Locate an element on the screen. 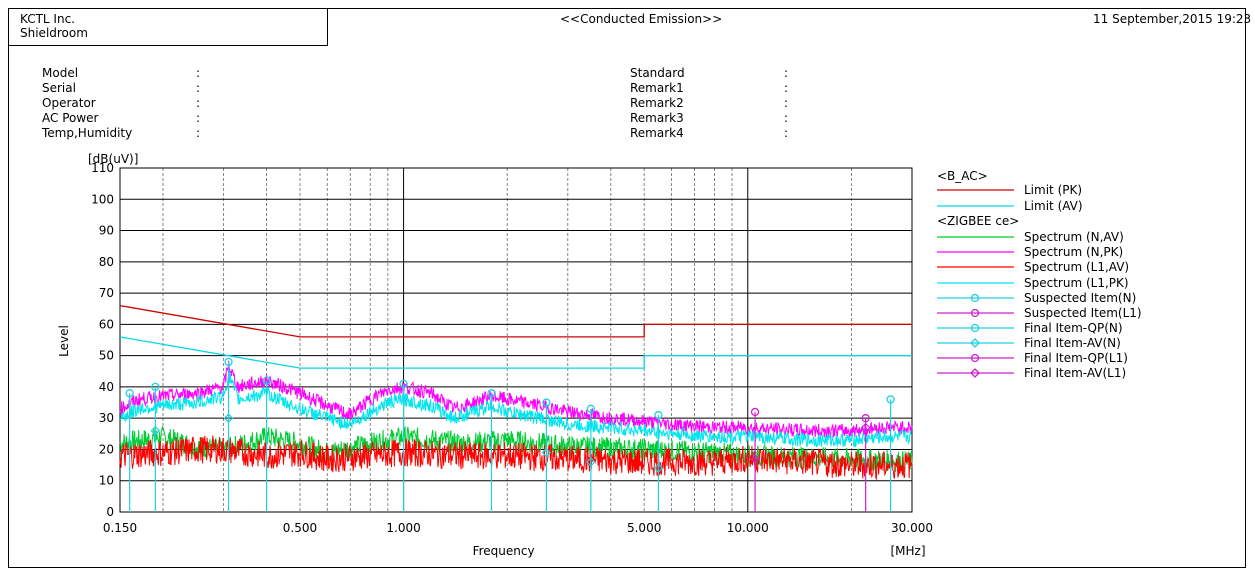  legend-label: Spectrum (L1,AV) is located at coordinates (1076, 267).